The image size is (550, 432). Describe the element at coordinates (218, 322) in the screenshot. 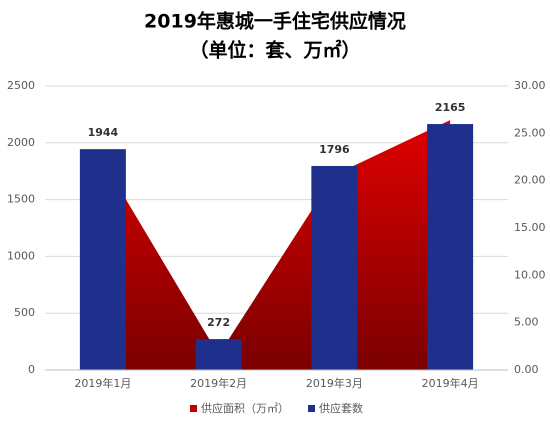

I see `data-label: 272` at that location.